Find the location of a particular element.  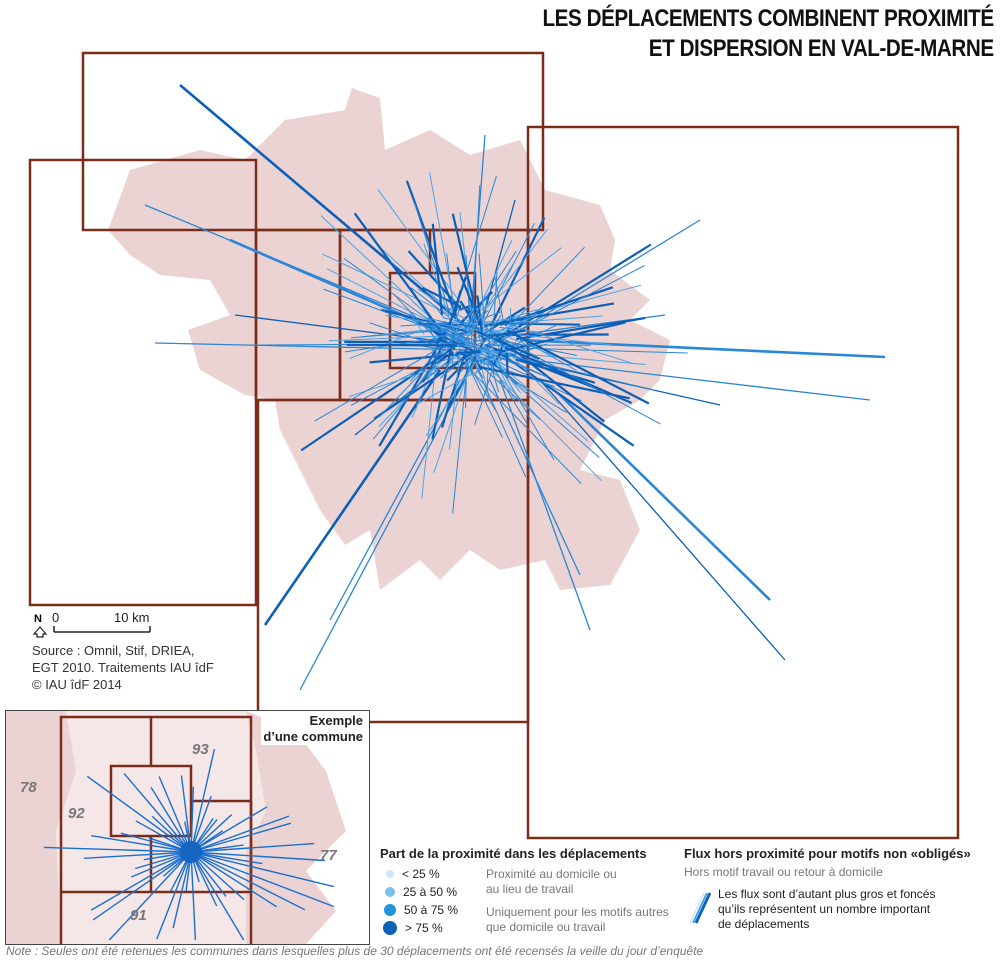

legend-flux-desc-line-3: de déplacements is located at coordinates (764, 924).